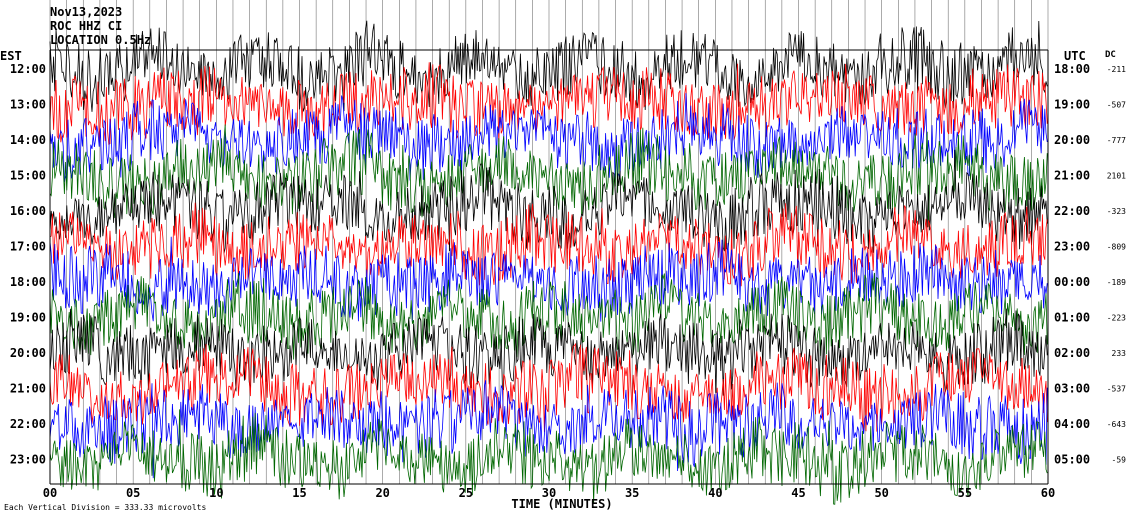 Image resolution: width=1130 pixels, height=519 pixels. I want to click on est-tick-label: 14:00, so click(28, 140).